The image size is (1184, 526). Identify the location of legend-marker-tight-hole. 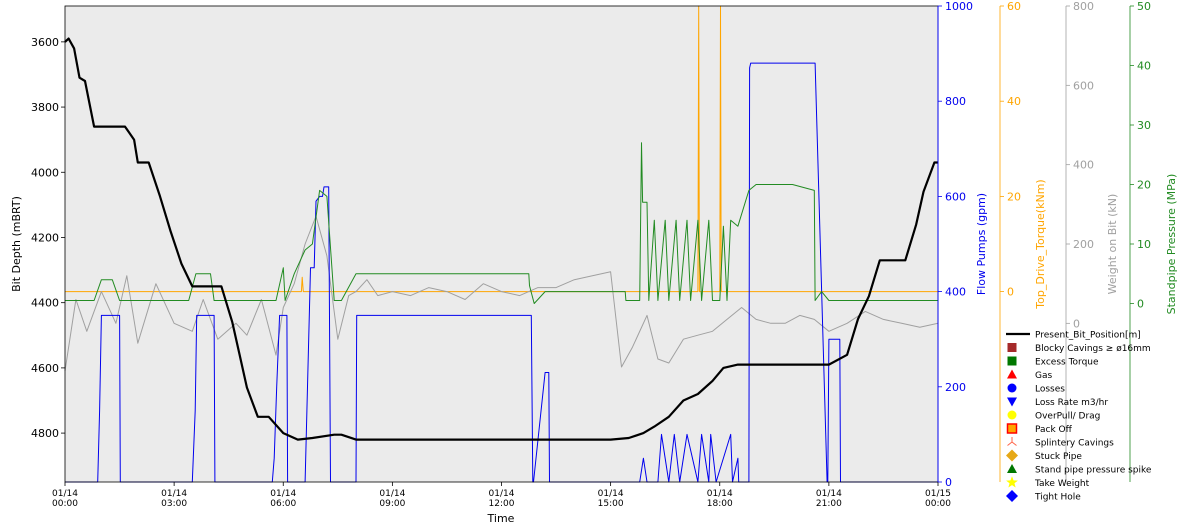
(1012, 496).